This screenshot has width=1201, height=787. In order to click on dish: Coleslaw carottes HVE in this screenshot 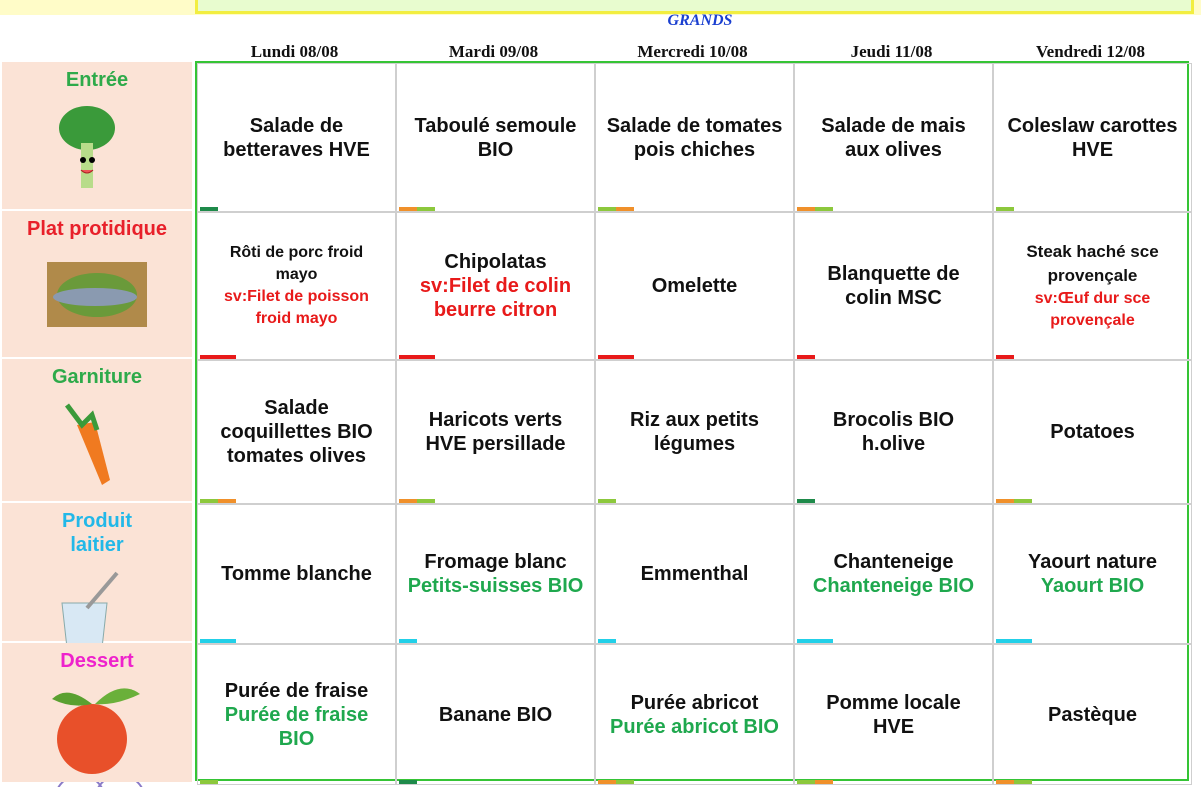, I will do `click(1092, 137)`.